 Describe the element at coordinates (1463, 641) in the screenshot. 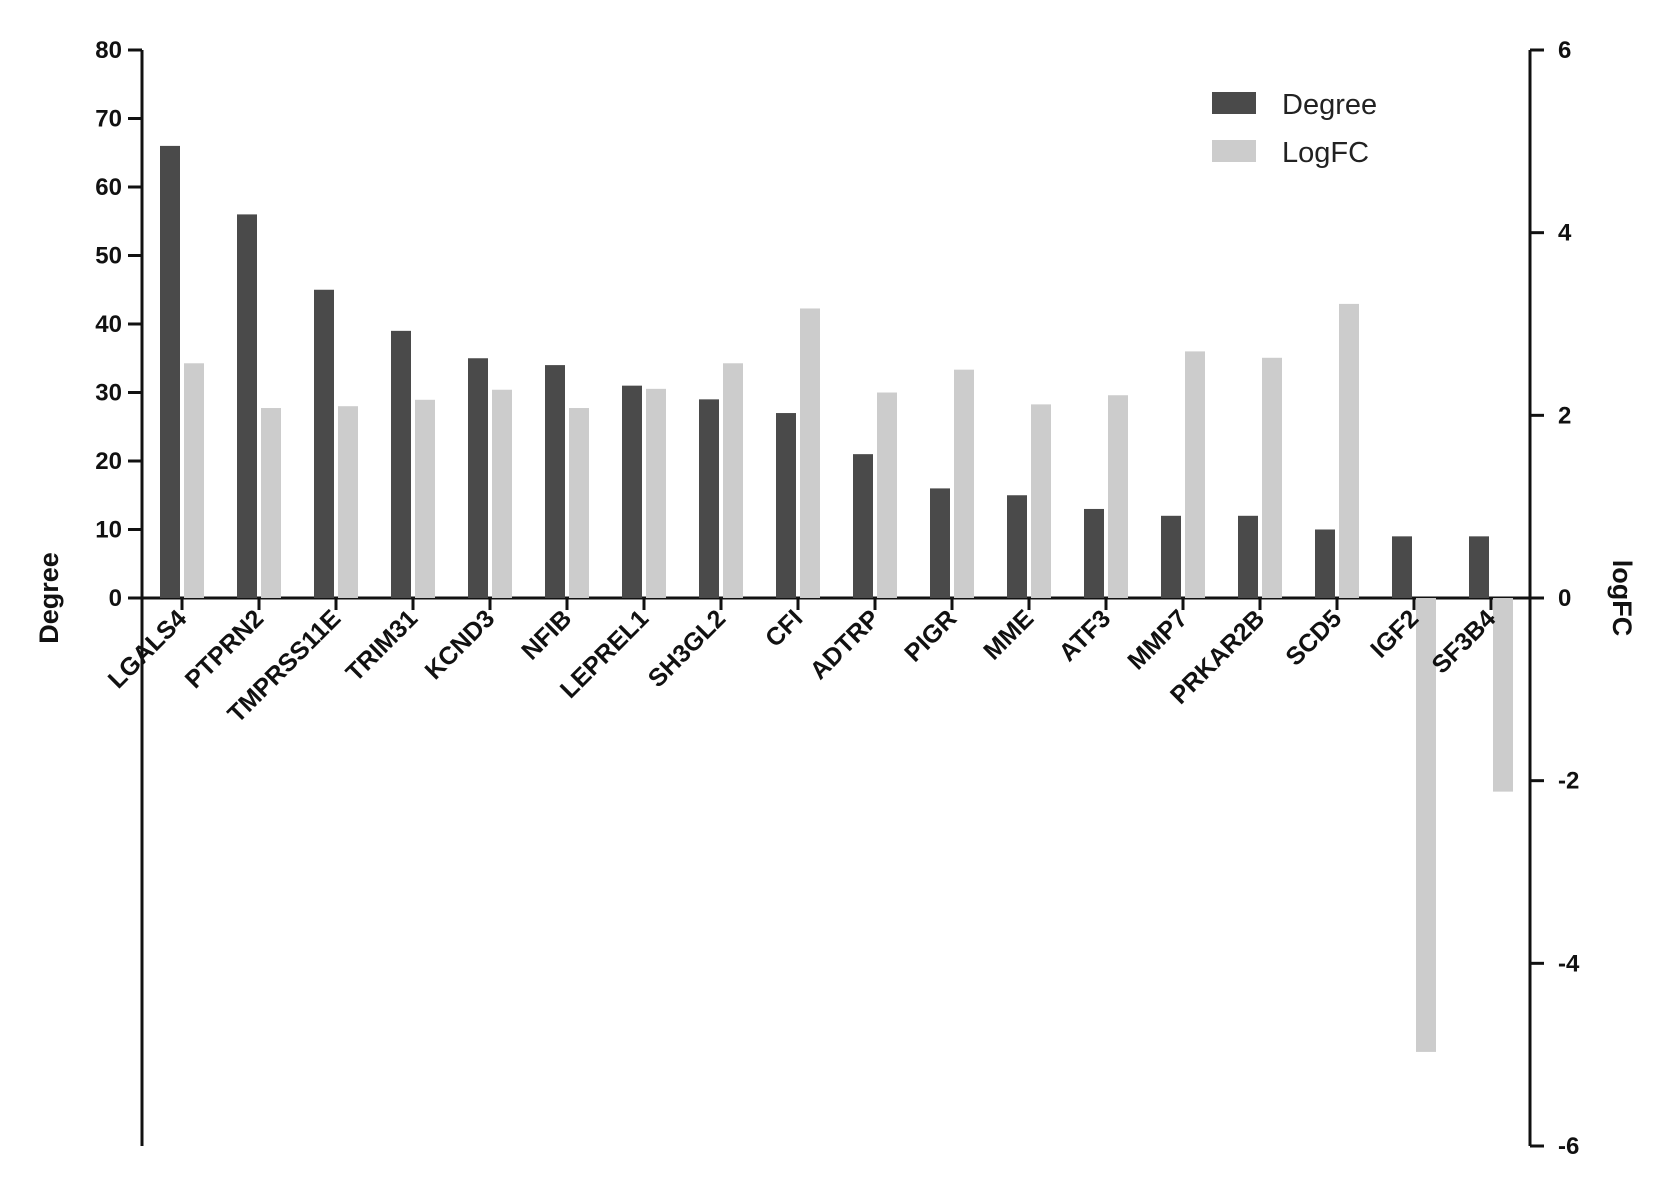

I see `x-tick-label: SF3B4` at that location.